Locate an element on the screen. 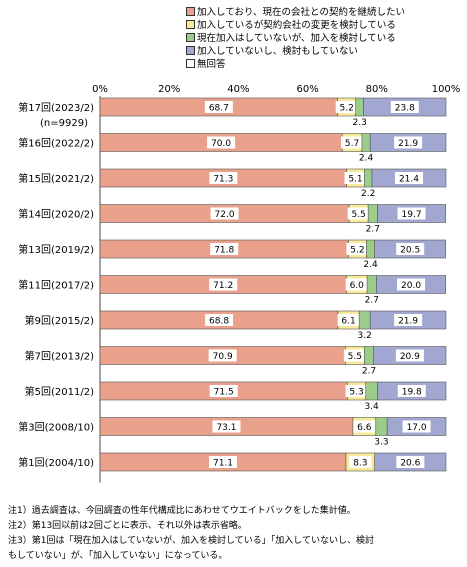 This screenshot has width=467, height=567. data-label-1-0: 70.0 is located at coordinates (221, 144).